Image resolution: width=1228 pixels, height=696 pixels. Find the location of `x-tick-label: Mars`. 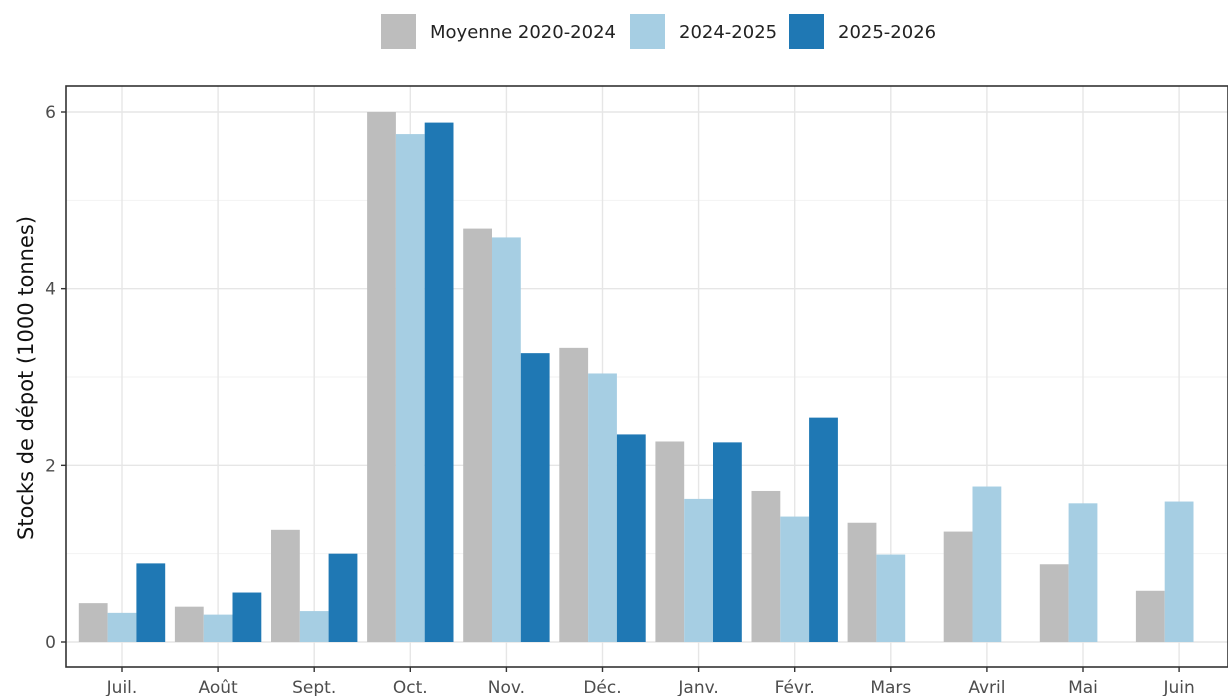

x-tick-label: Mars is located at coordinates (890, 687).